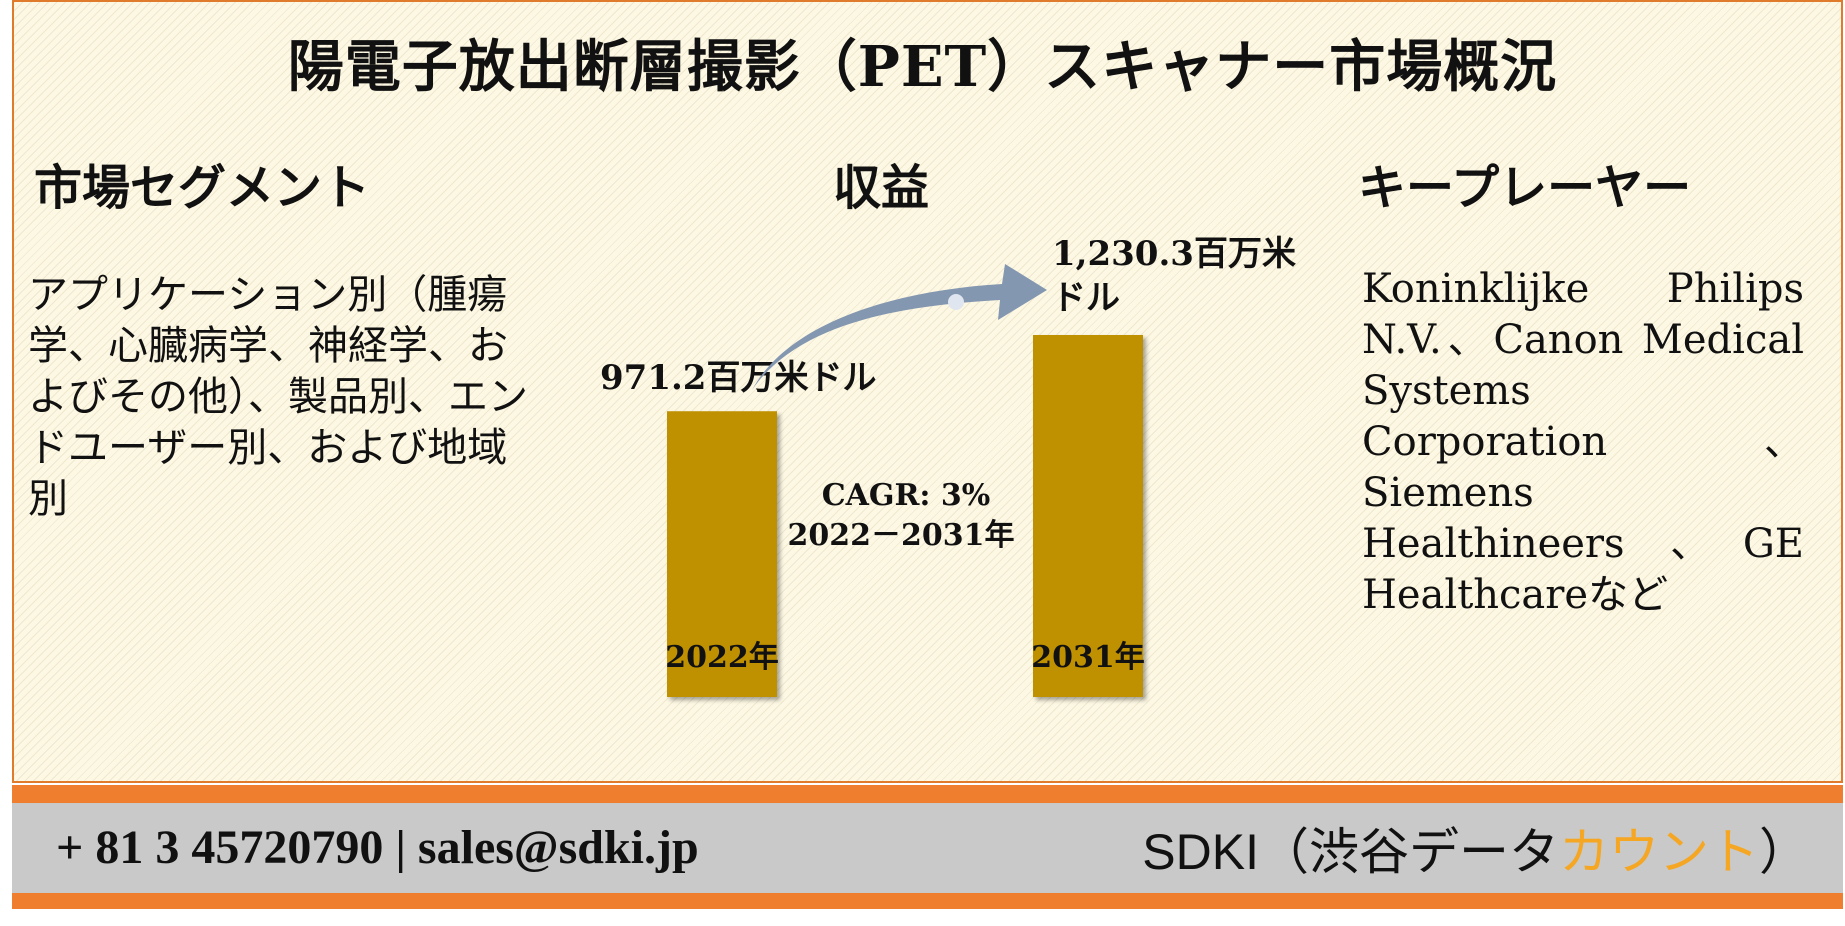 The width and height of the screenshot is (1845, 926). What do you see at coordinates (899, 327) in the screenshot?
I see `growth-arrow` at bounding box center [899, 327].